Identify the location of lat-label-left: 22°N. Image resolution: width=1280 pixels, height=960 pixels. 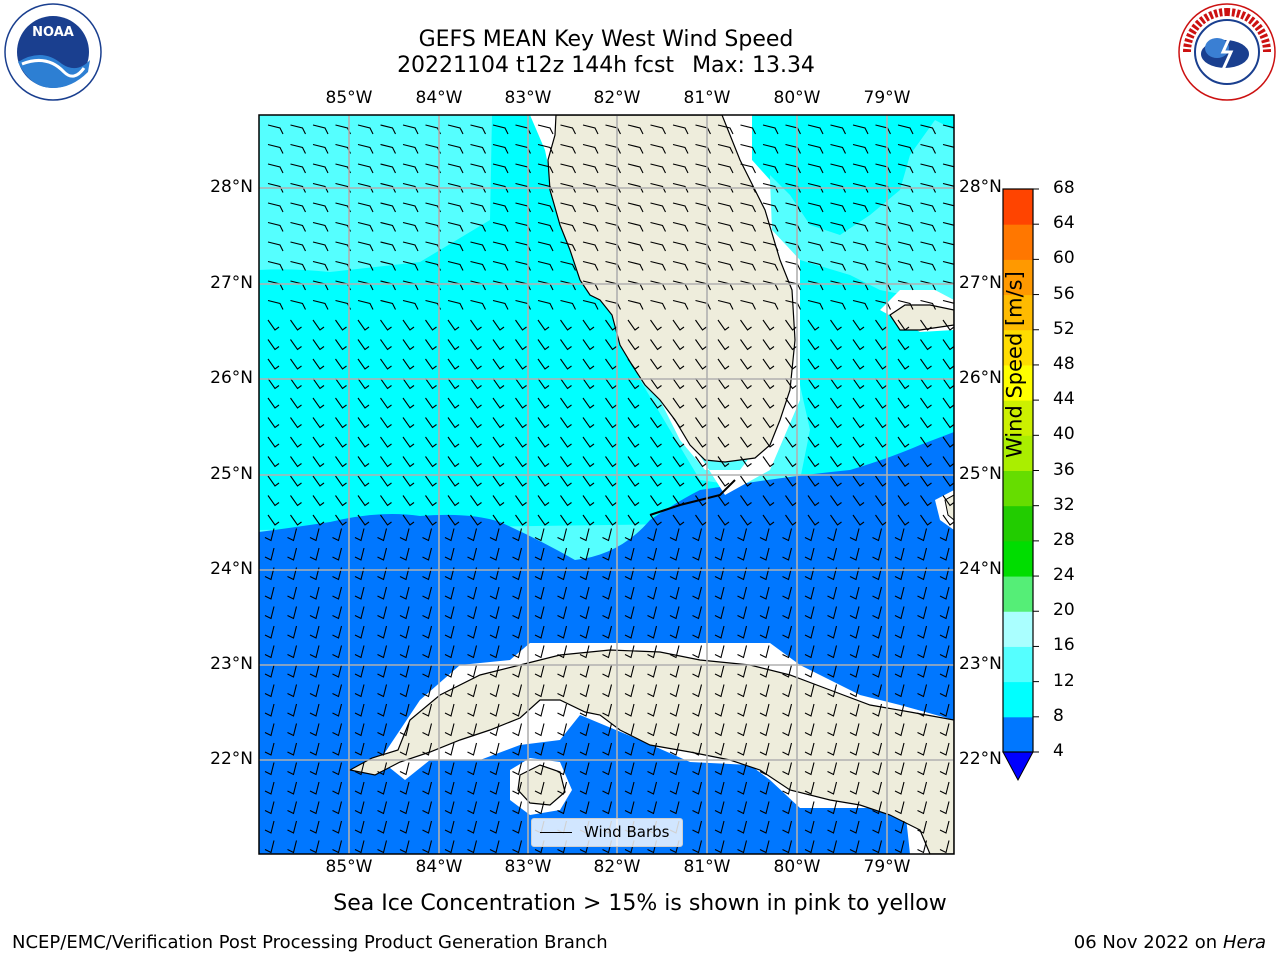
(231, 759).